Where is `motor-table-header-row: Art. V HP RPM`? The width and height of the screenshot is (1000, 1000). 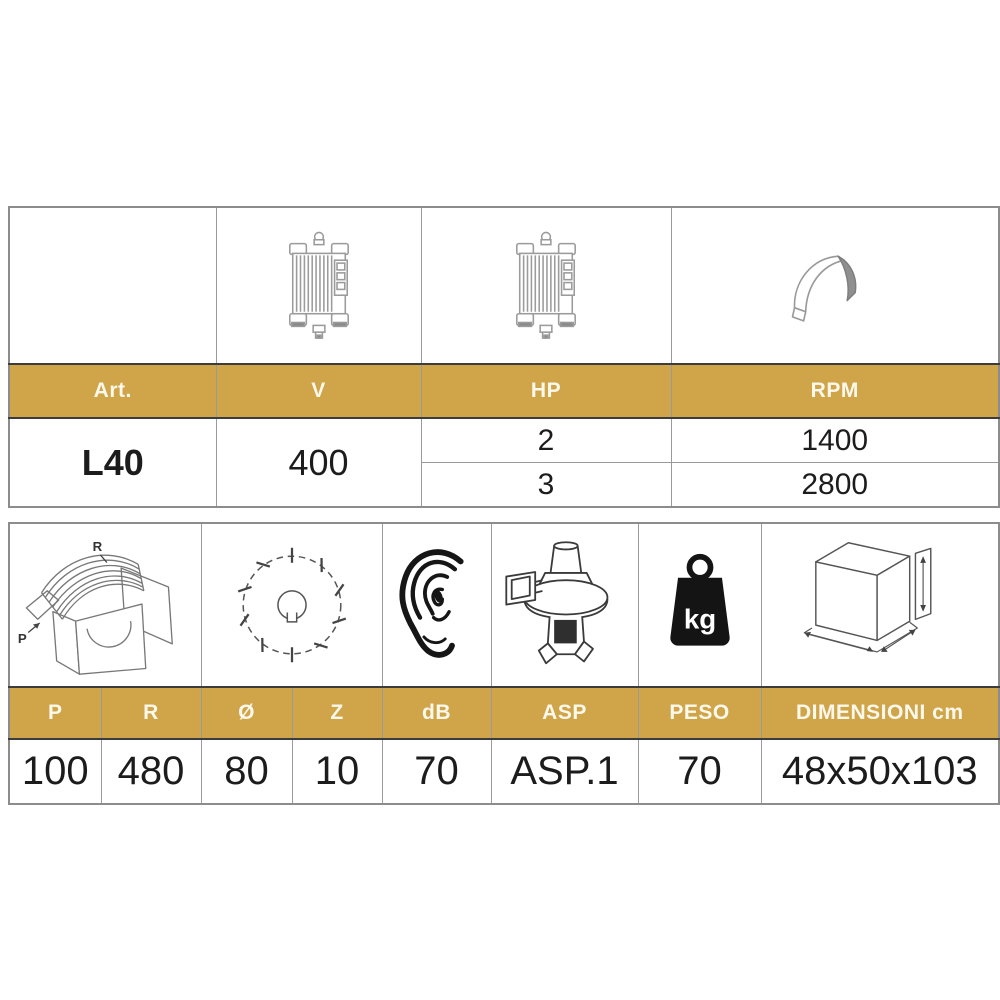 motor-table-header-row: Art. V HP RPM is located at coordinates (504, 391).